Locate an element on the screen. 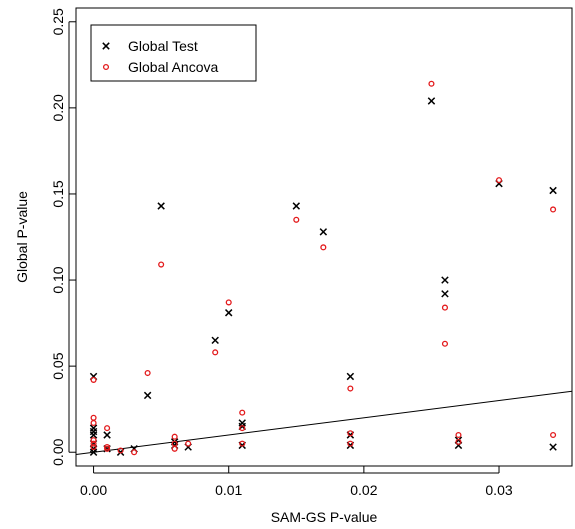 The height and width of the screenshot is (529, 575). legend-marker-x is located at coordinates (106, 46).